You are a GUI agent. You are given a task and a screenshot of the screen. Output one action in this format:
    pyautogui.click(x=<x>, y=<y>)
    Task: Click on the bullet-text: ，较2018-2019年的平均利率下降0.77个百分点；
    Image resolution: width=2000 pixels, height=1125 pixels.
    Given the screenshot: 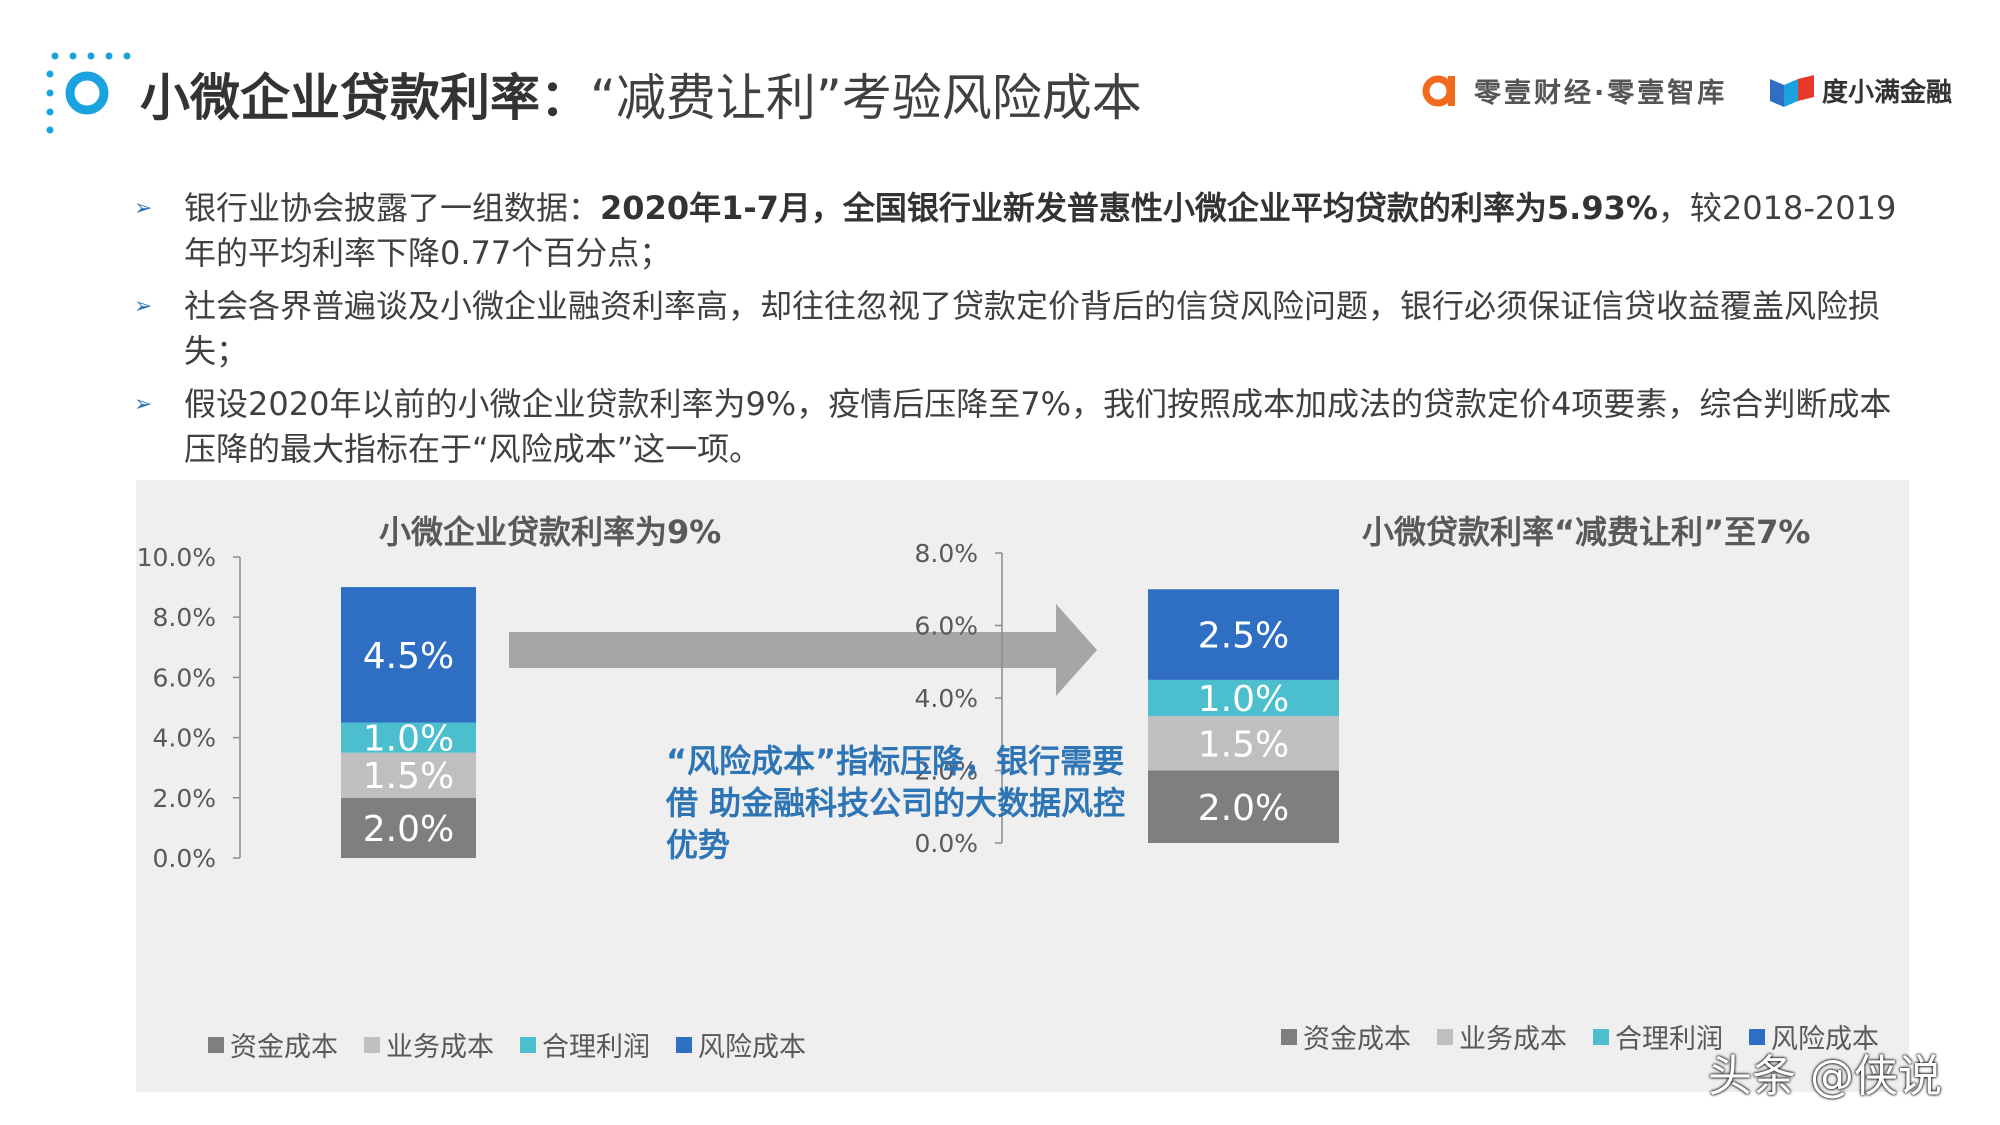 What is the action you would take?
    pyautogui.click(x=1040, y=230)
    